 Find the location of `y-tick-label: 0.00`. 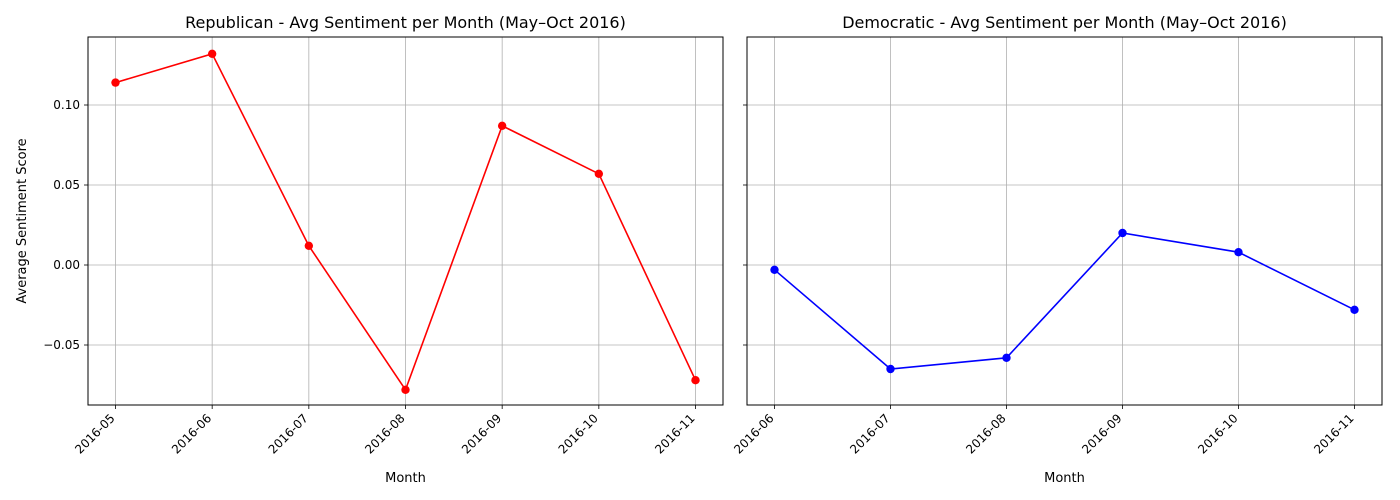

y-tick-label: 0.00 is located at coordinates (66, 265).